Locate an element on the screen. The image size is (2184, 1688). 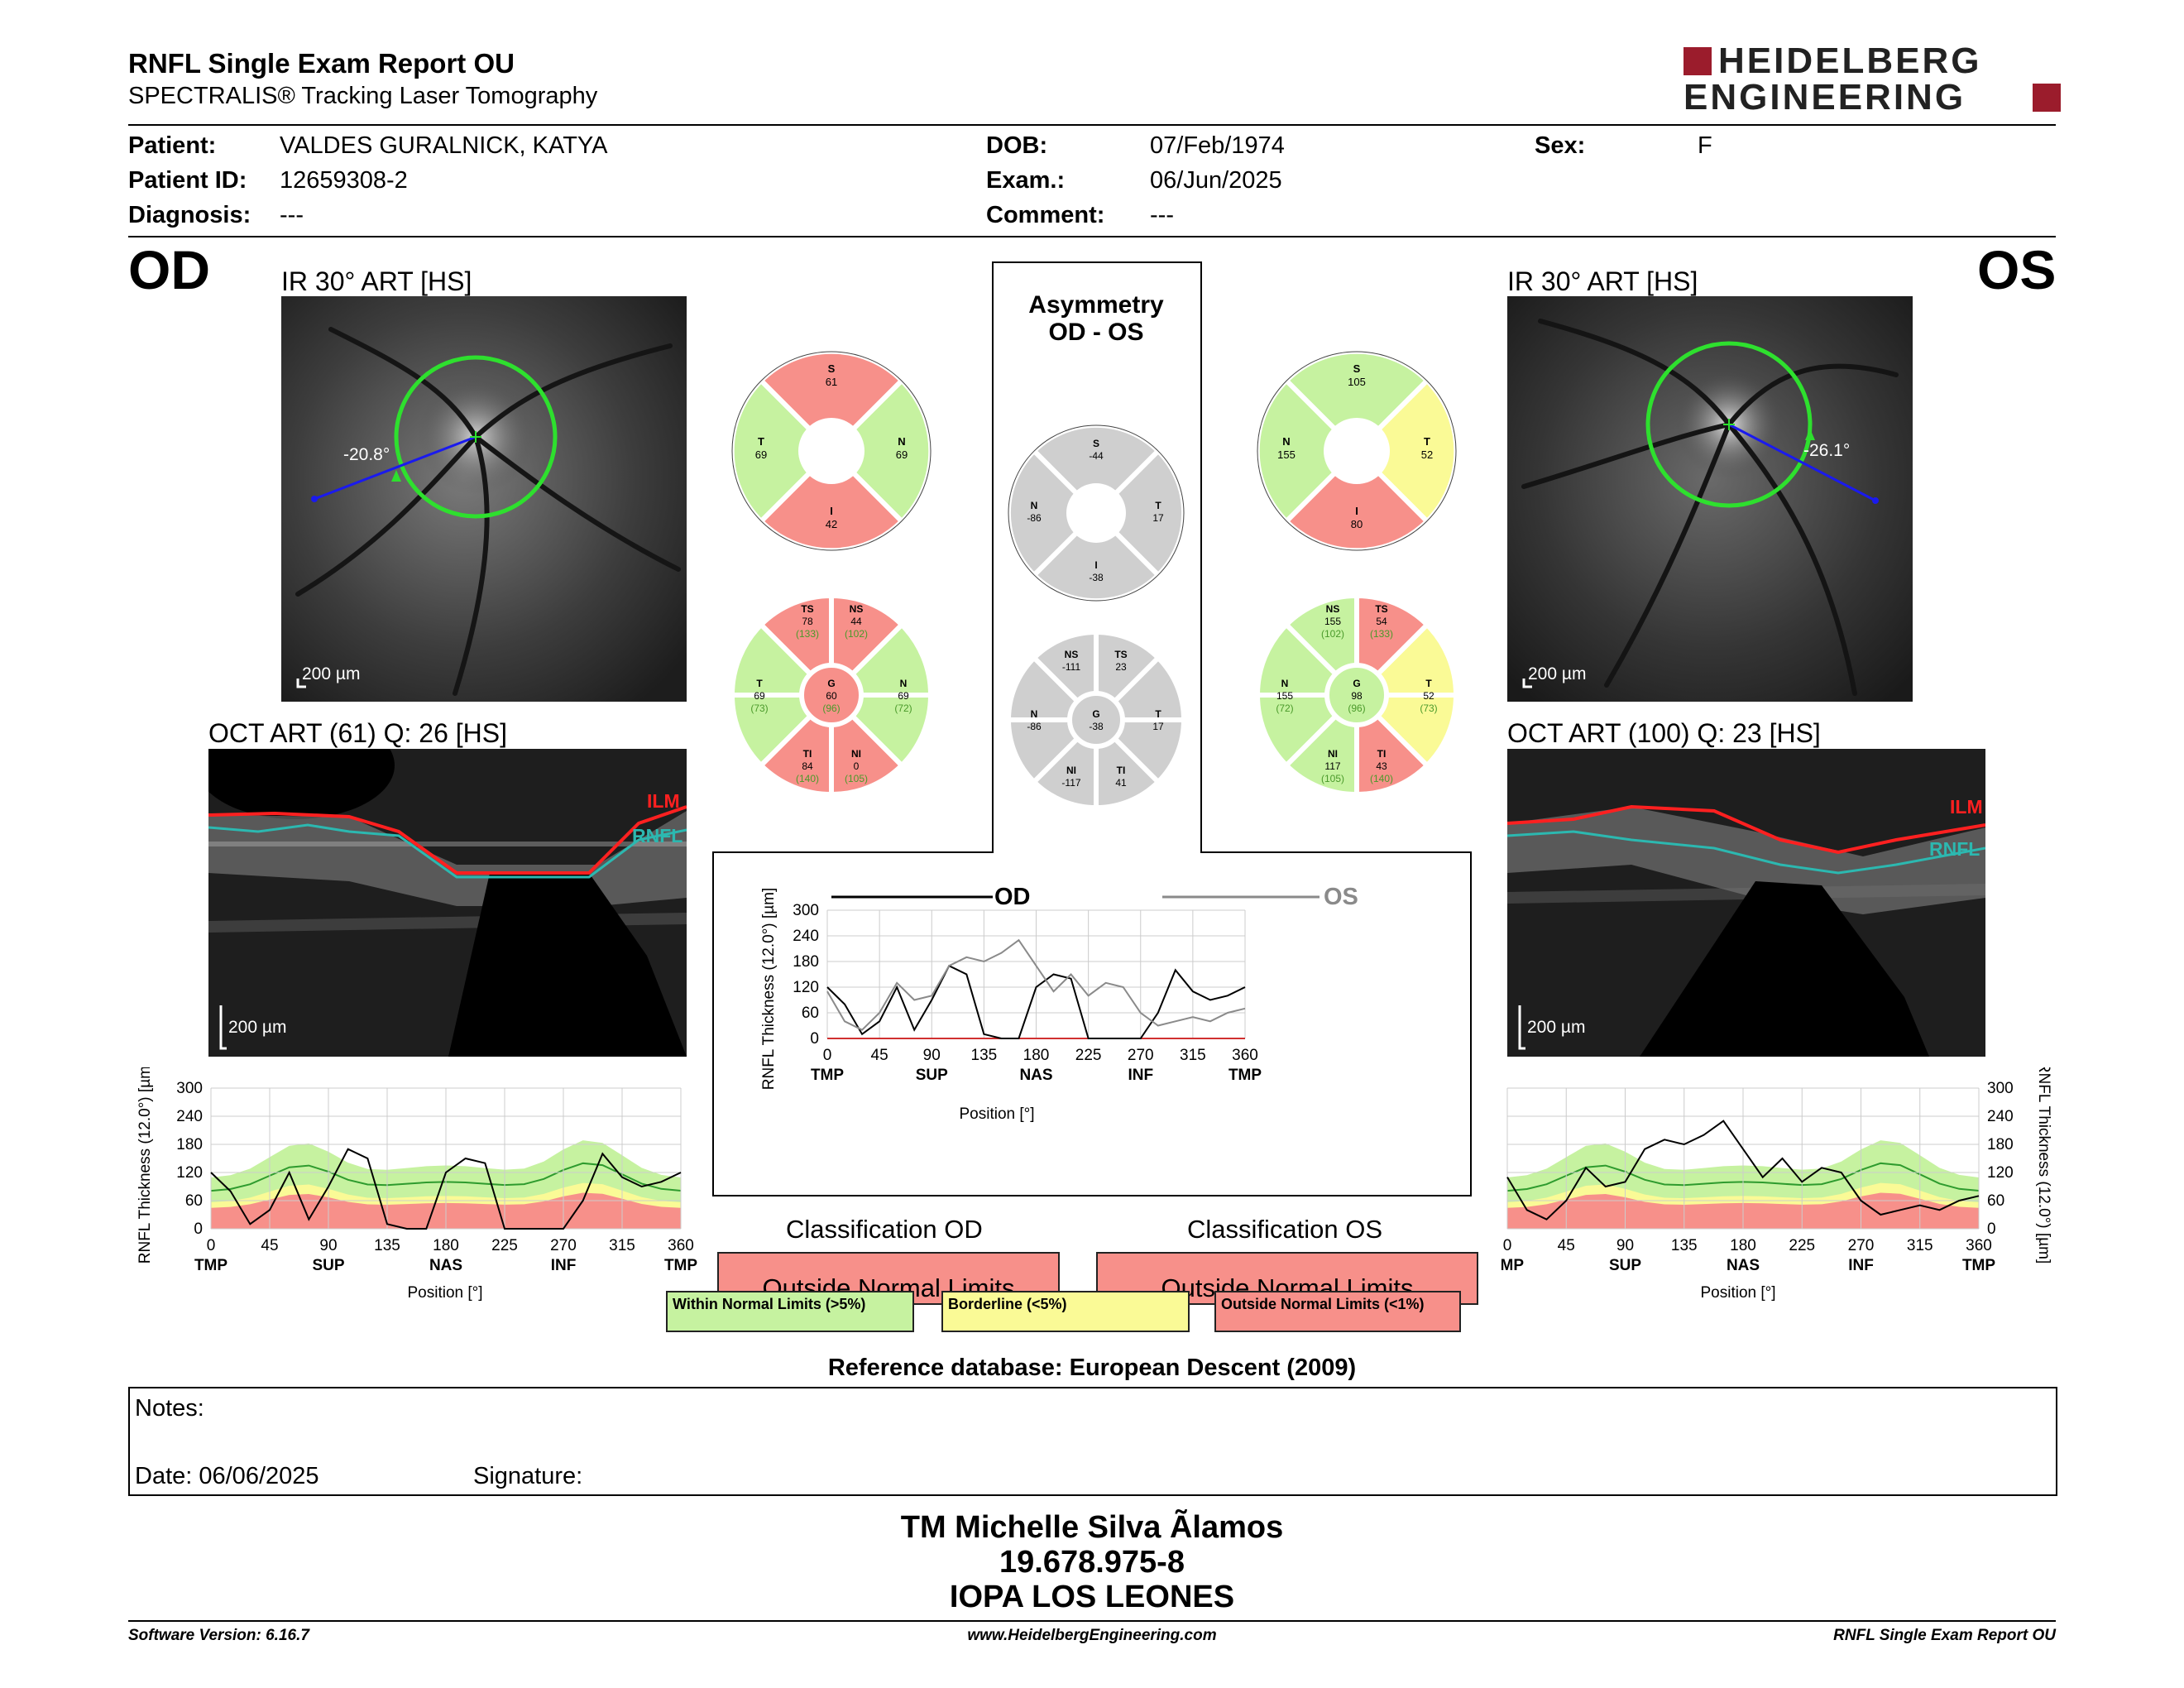
svg-text: 61 is located at coordinates (831, 382).